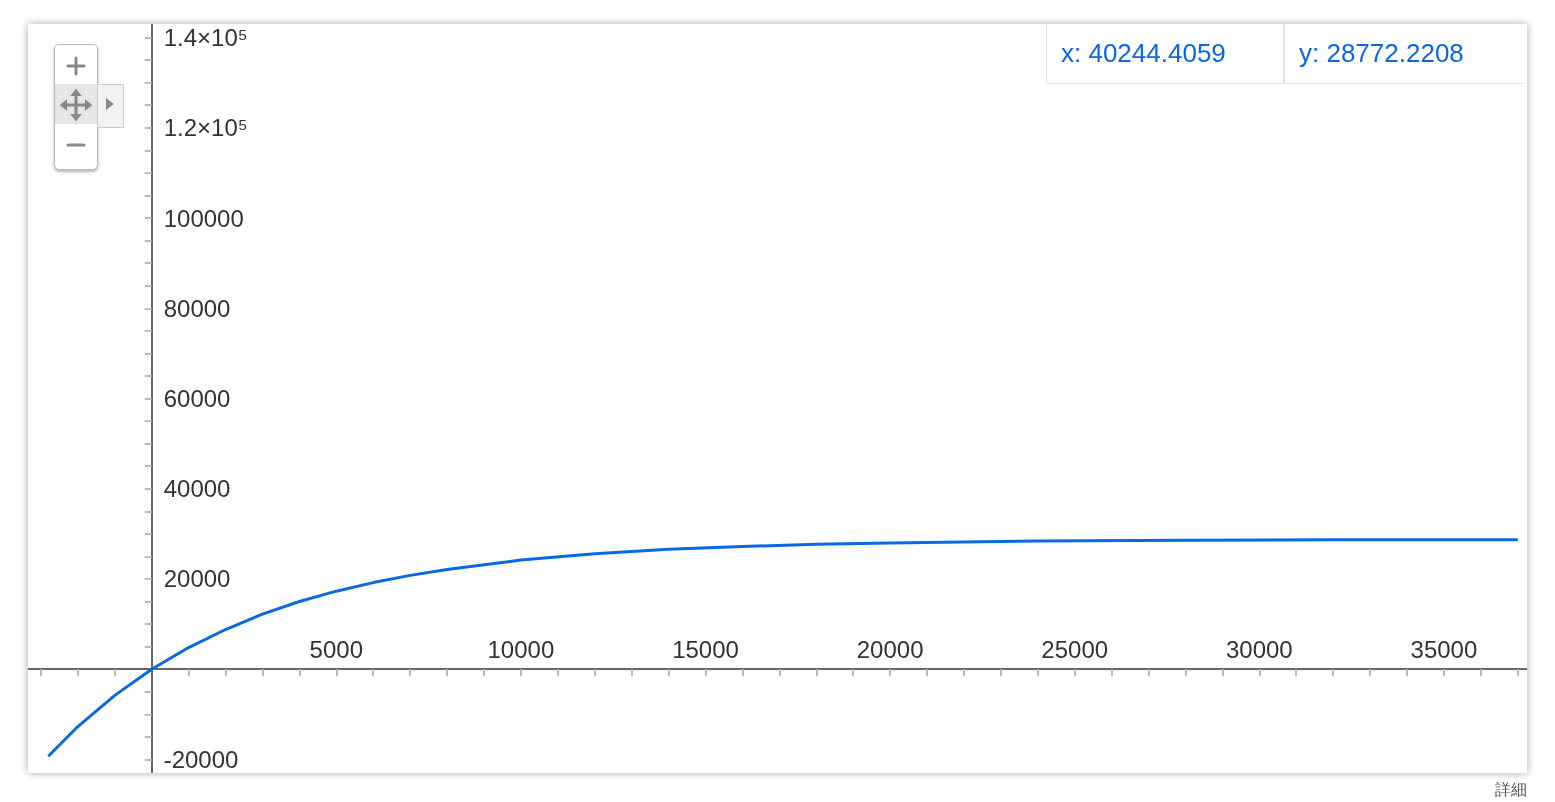  Describe the element at coordinates (1444, 649) in the screenshot. I see `x-tick-label: 35000` at that location.